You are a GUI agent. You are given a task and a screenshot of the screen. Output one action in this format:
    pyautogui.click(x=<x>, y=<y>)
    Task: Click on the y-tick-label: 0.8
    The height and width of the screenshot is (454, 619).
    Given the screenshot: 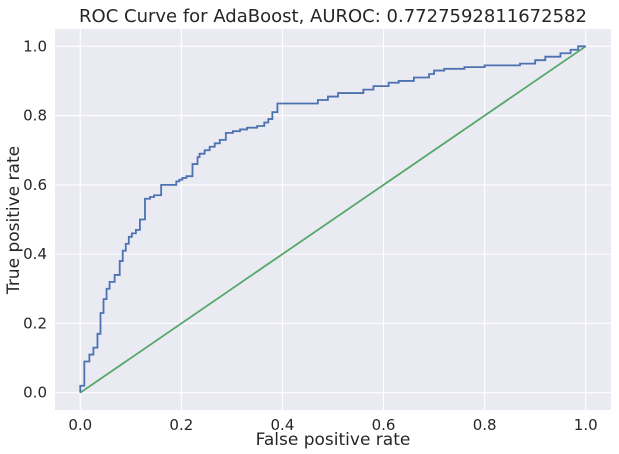 What is the action you would take?
    pyautogui.click(x=35, y=116)
    